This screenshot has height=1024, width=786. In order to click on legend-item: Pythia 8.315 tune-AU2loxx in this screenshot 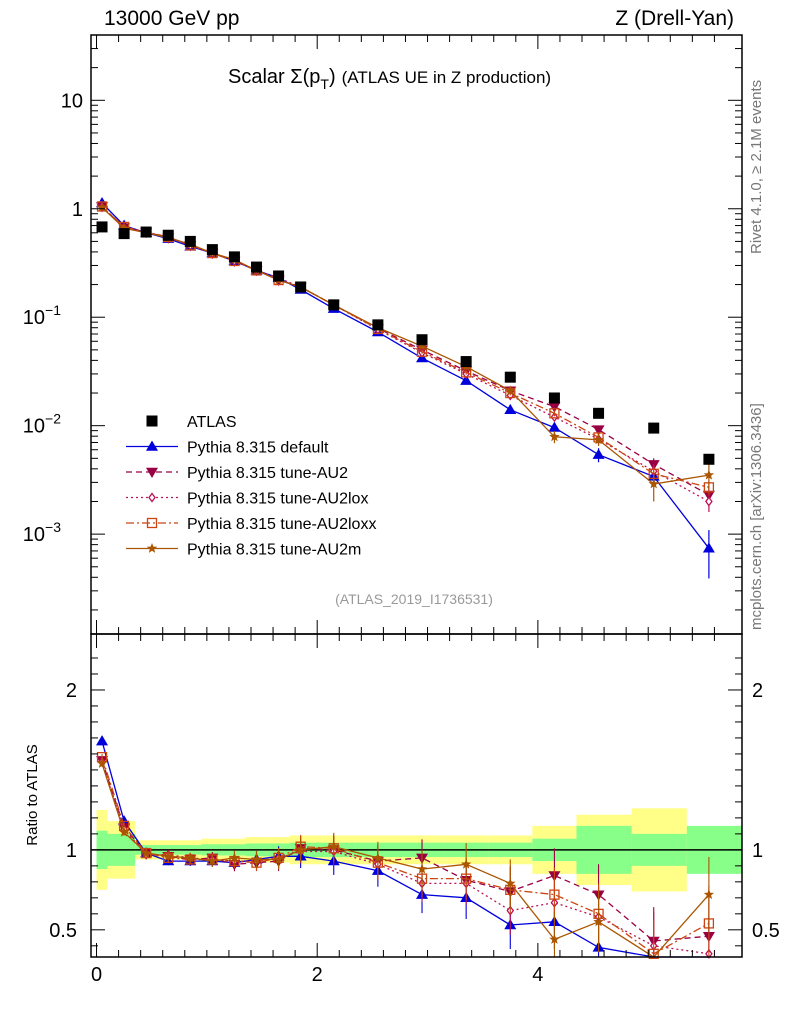, I will do `click(251, 524)`.